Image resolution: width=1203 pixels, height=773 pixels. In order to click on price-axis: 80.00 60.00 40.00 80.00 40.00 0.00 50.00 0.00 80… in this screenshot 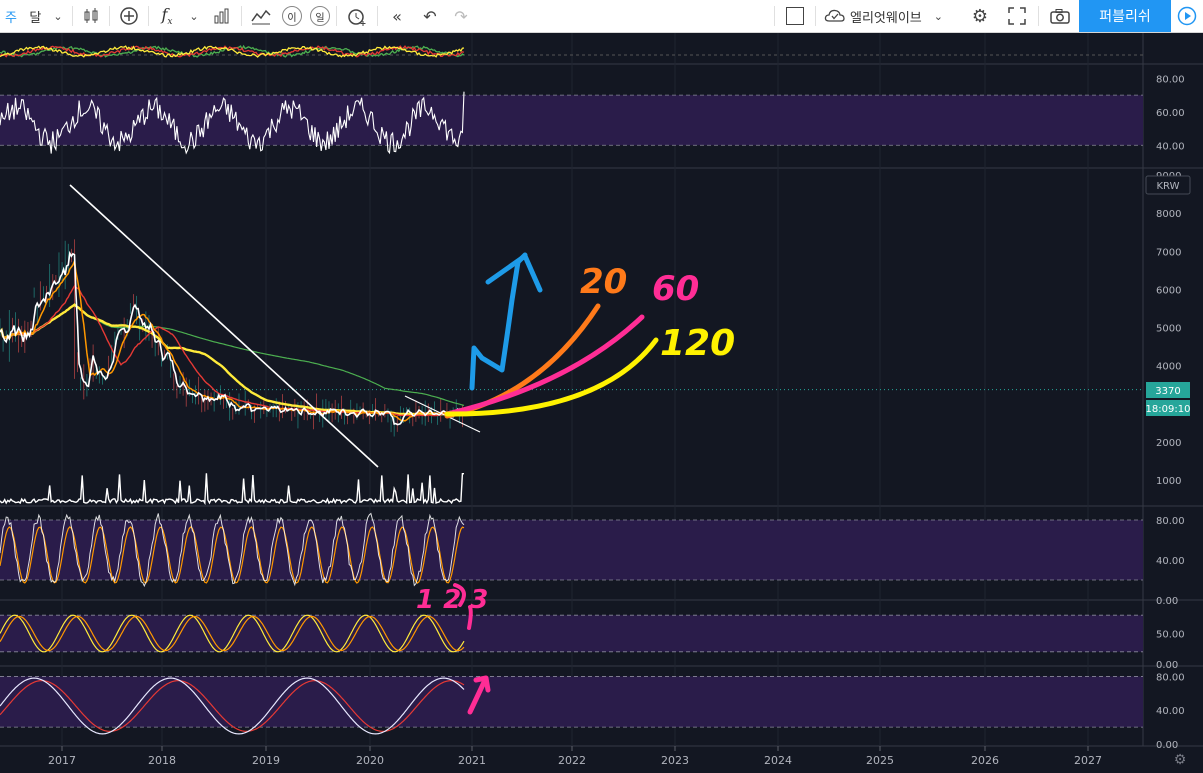, I will do `click(1170, 412)`.